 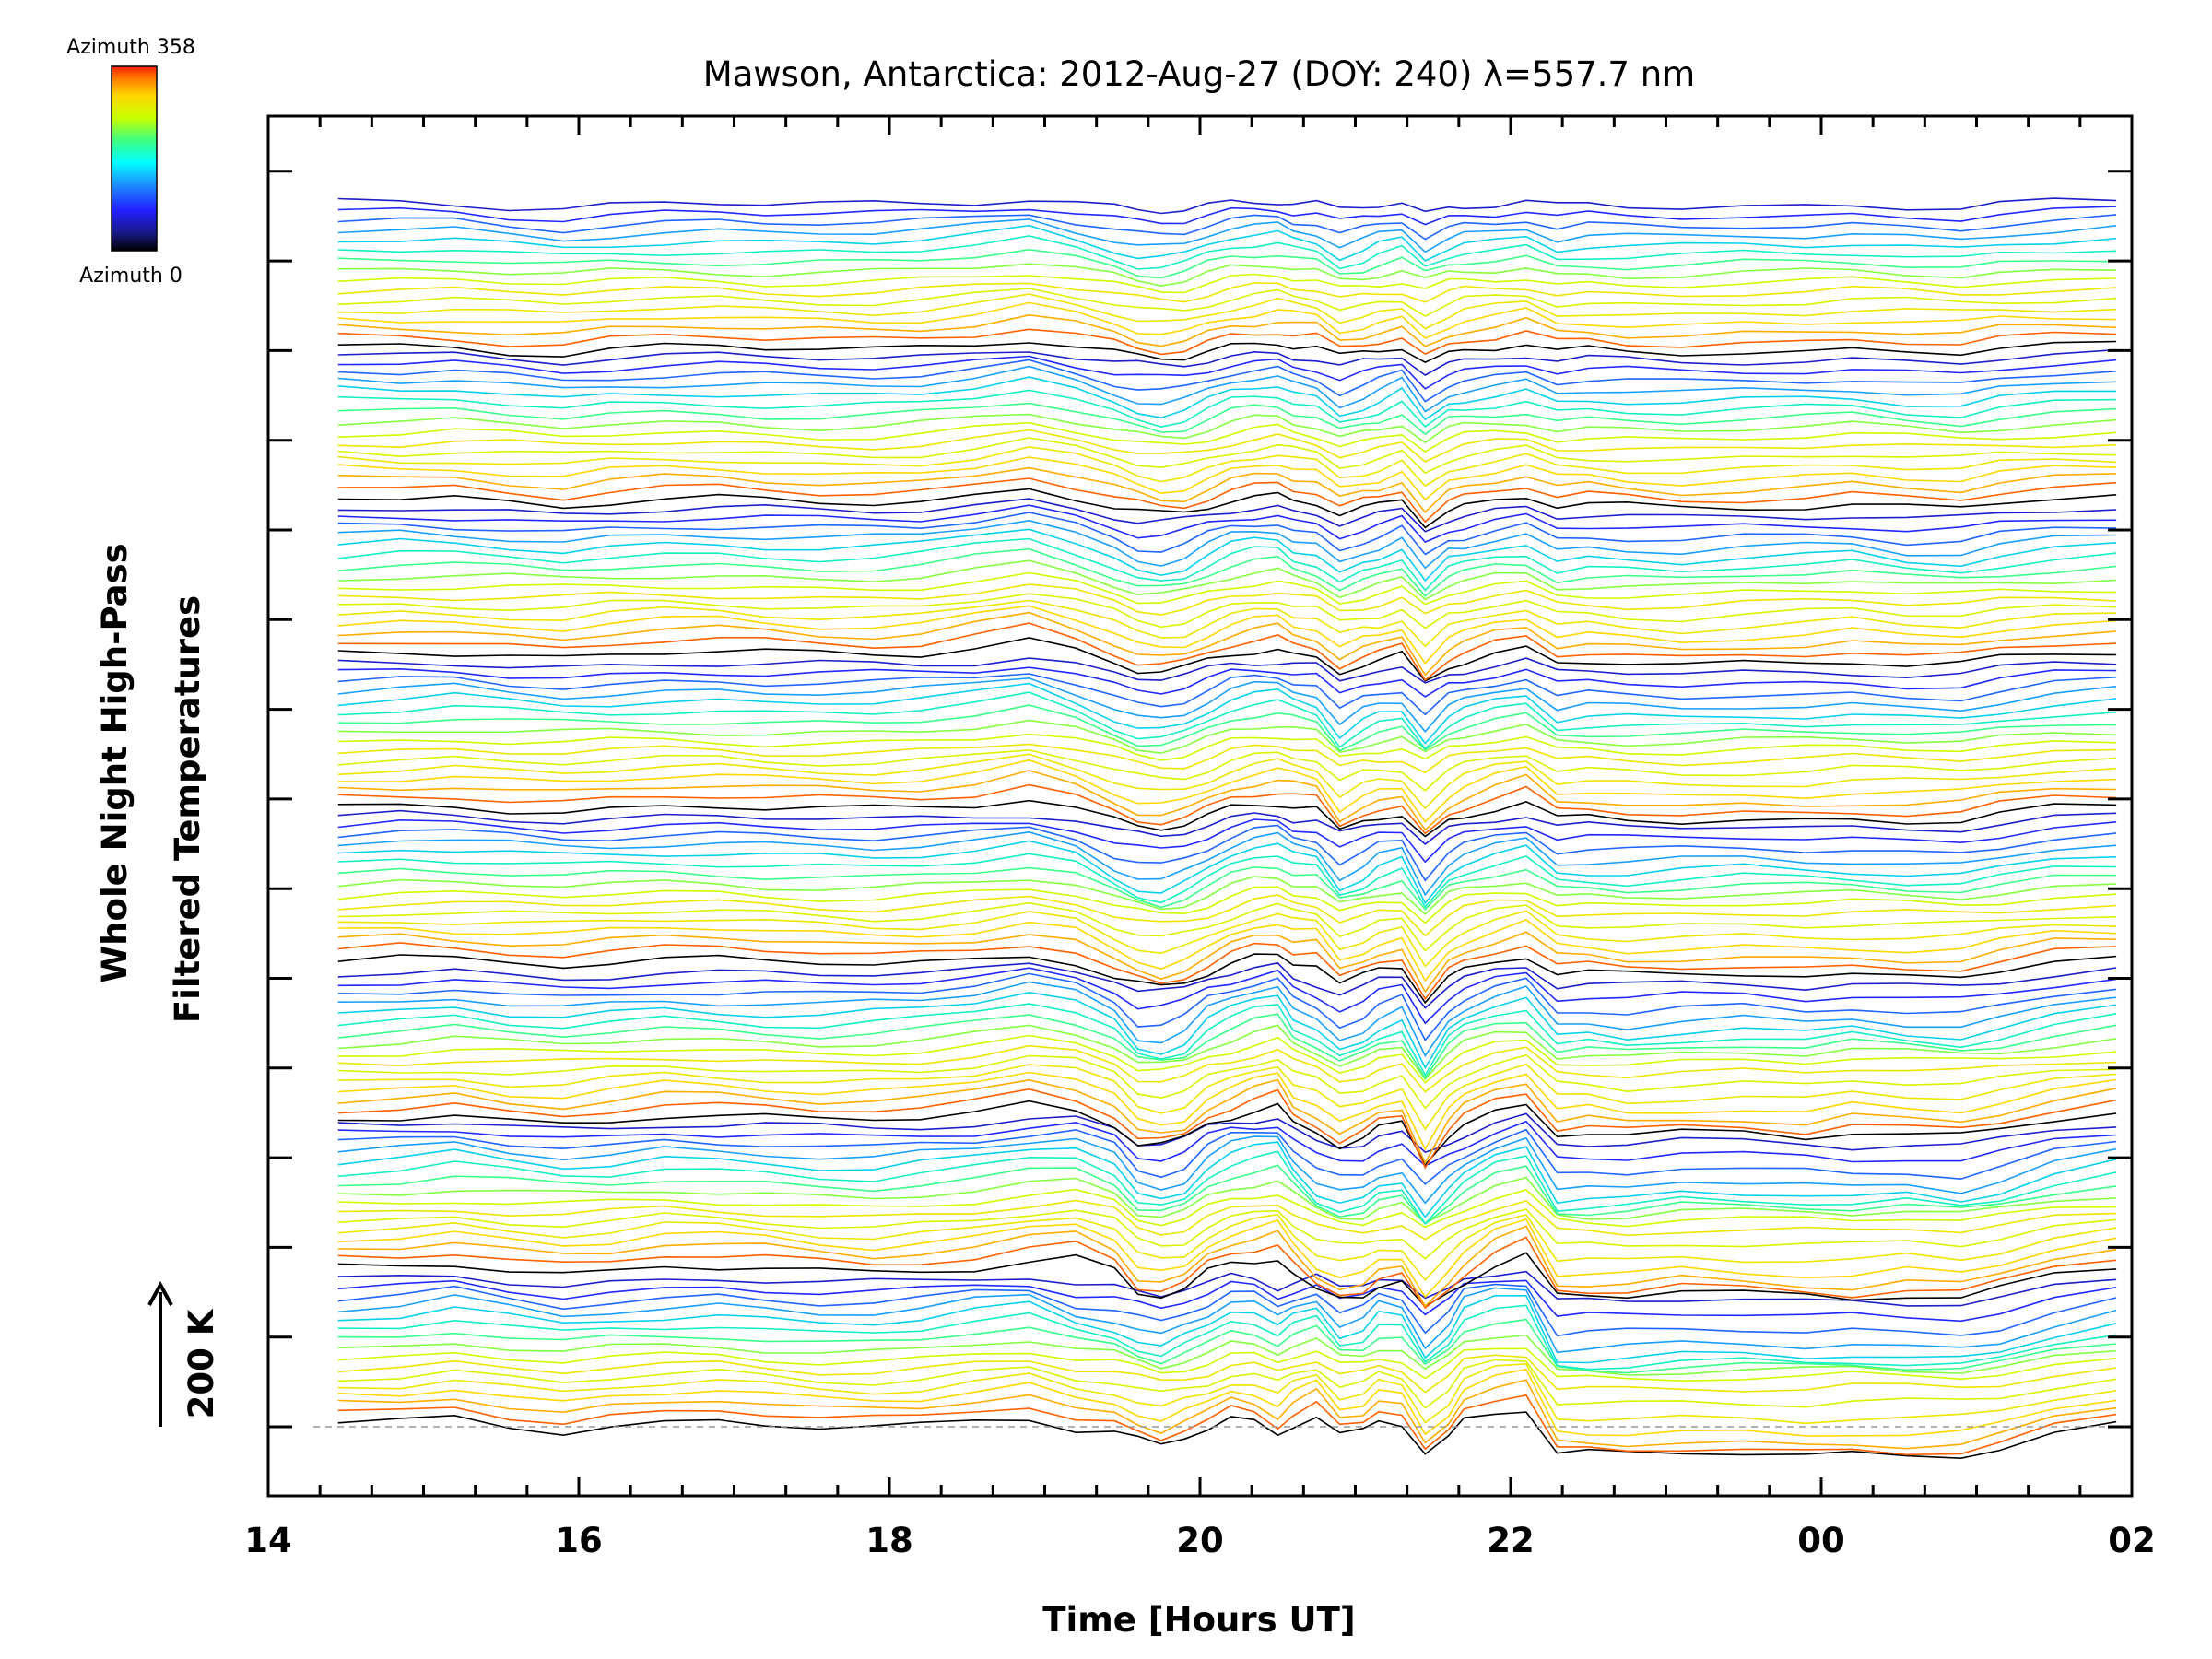 I want to click on colorbar-bottom-label: Azimuth 0, so click(x=130, y=276).